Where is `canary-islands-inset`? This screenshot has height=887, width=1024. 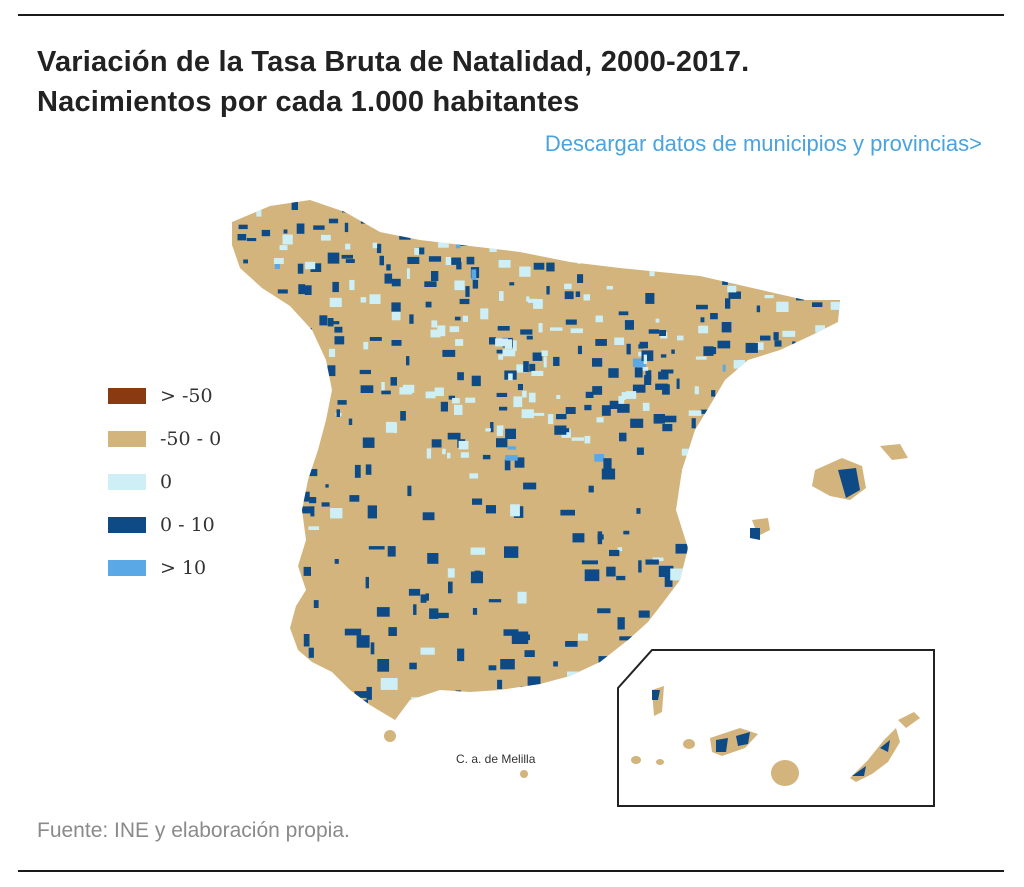 canary-islands-inset is located at coordinates (776, 728).